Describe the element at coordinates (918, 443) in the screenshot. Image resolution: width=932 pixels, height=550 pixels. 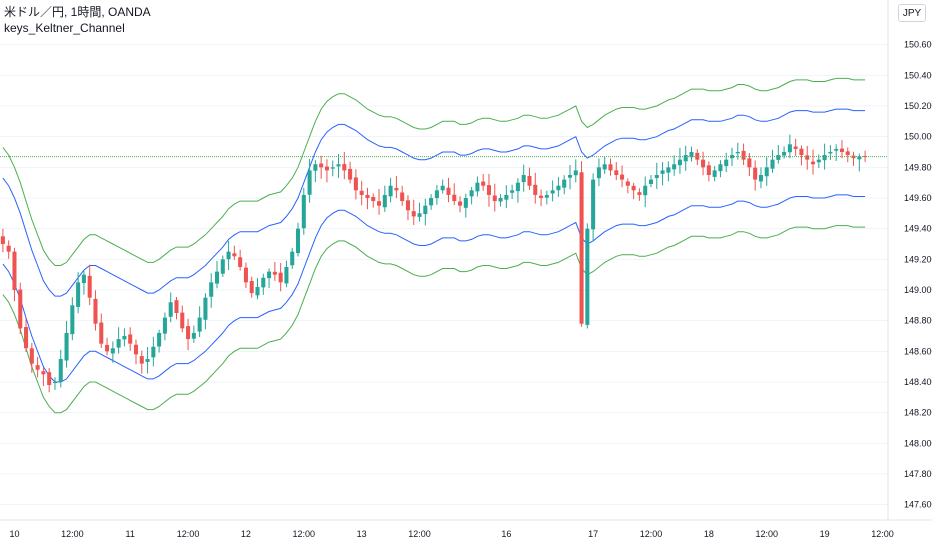
I see `price-tick-label: 148.000` at that location.